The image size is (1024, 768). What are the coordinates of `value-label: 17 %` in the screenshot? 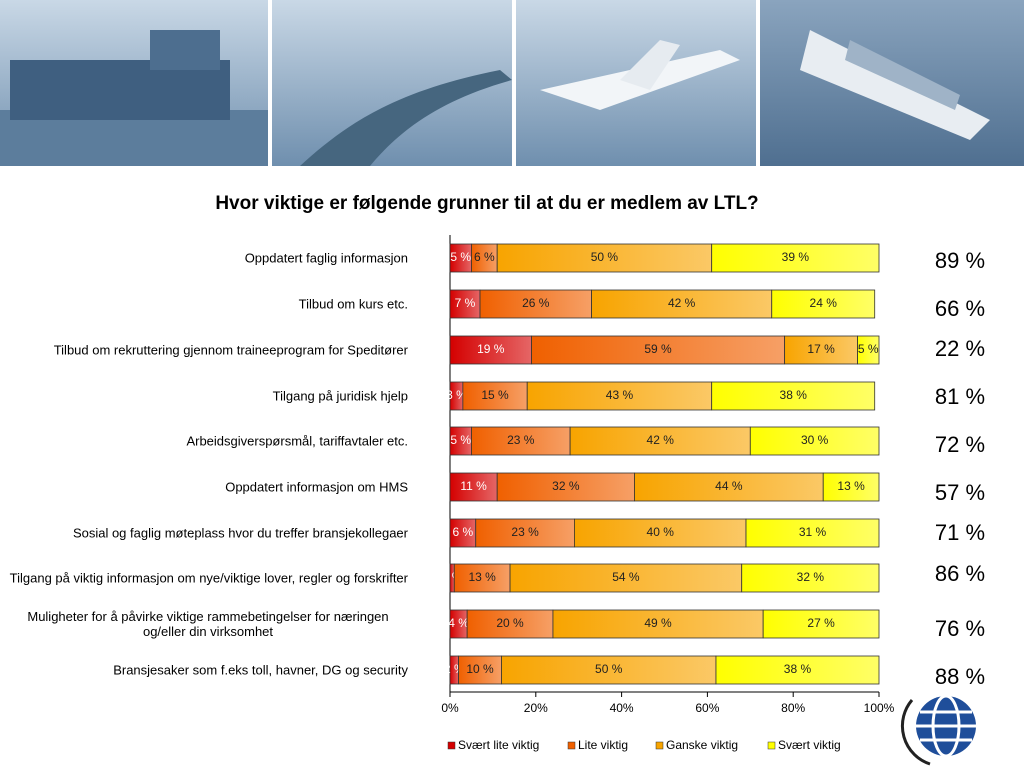 It's located at (821, 349).